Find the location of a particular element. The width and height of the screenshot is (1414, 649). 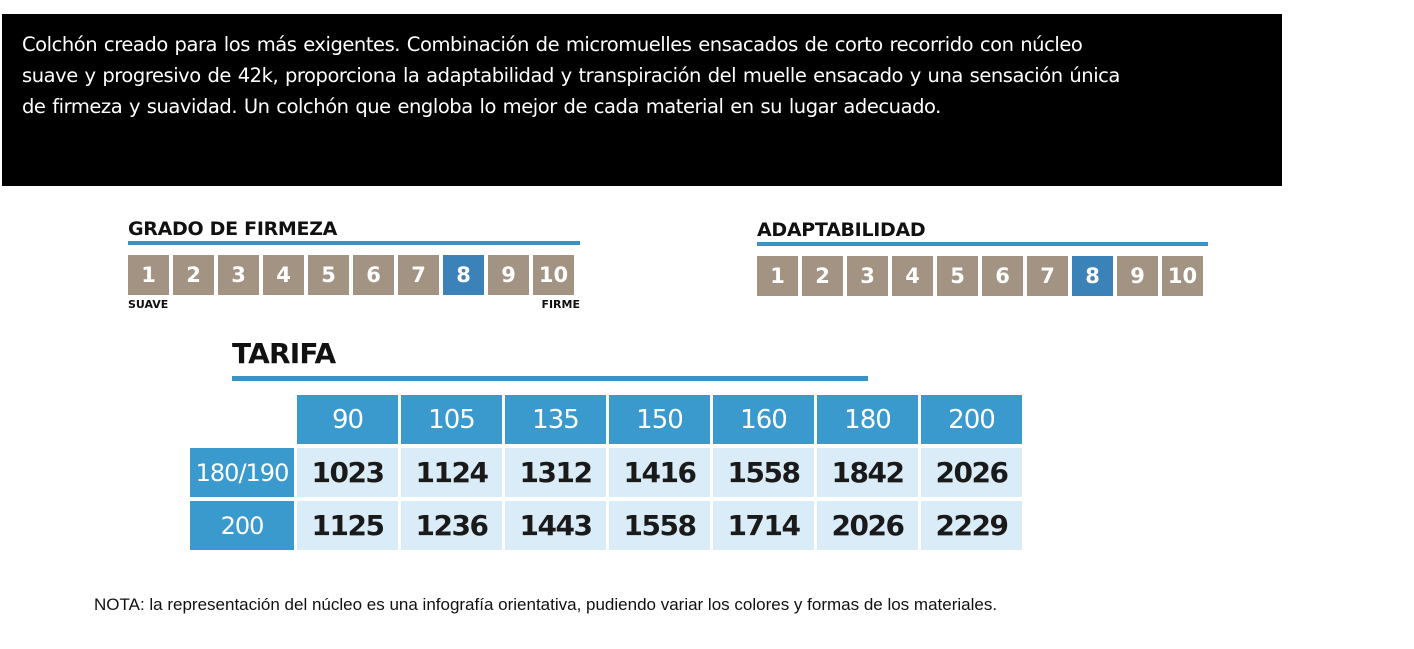

firmeza-cell: 3 is located at coordinates (238, 275).